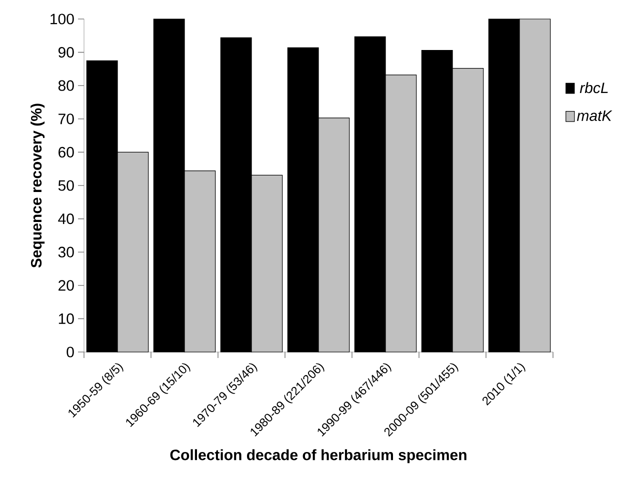 The image size is (624, 504). What do you see at coordinates (66, 185) in the screenshot?
I see `y-tick-label: 50` at bounding box center [66, 185].